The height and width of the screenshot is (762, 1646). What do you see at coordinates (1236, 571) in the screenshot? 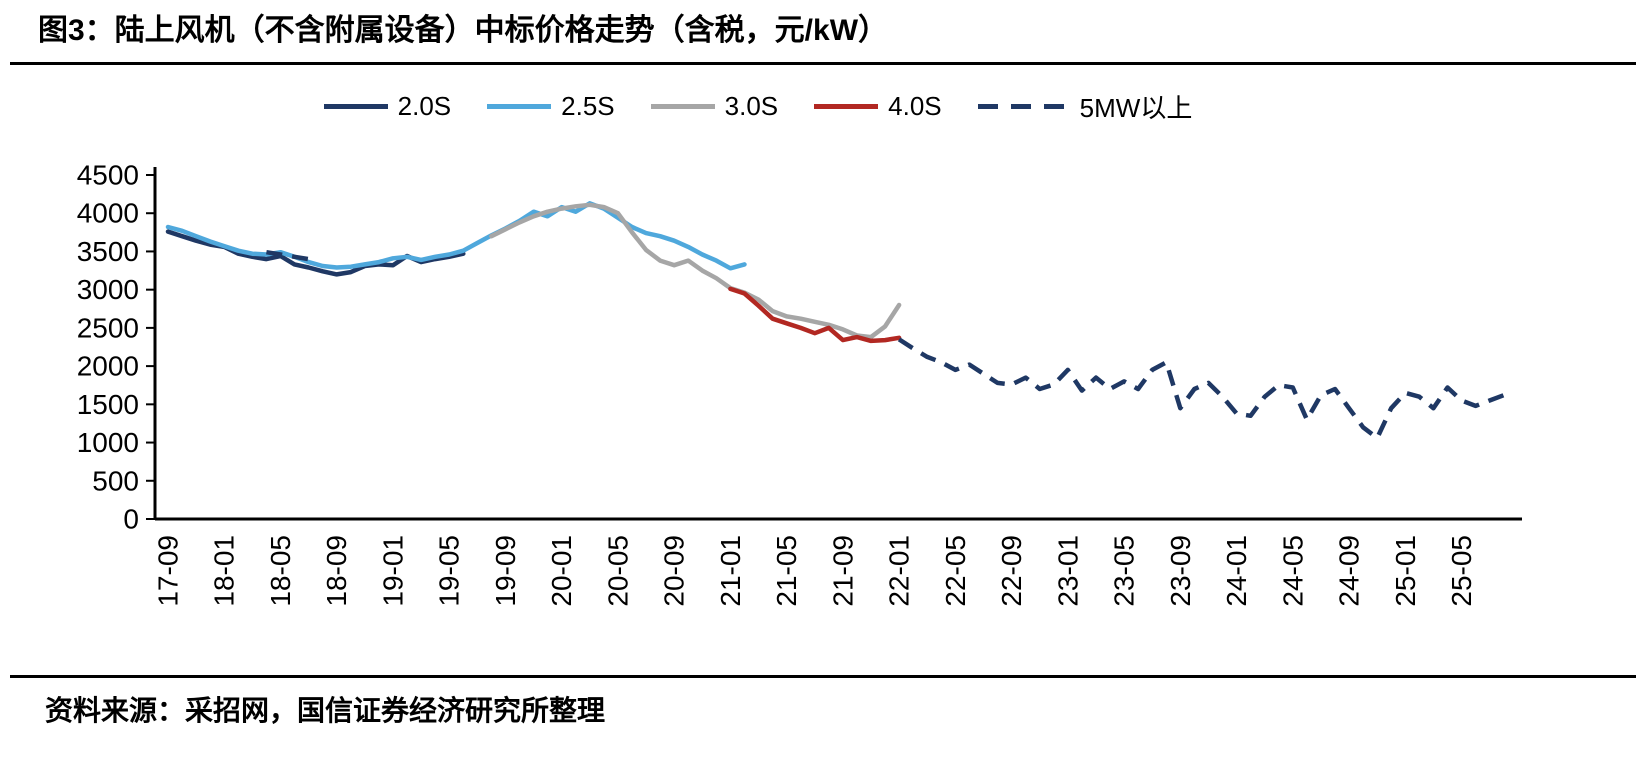
I see `x-tick-label: 24-01` at bounding box center [1236, 571].